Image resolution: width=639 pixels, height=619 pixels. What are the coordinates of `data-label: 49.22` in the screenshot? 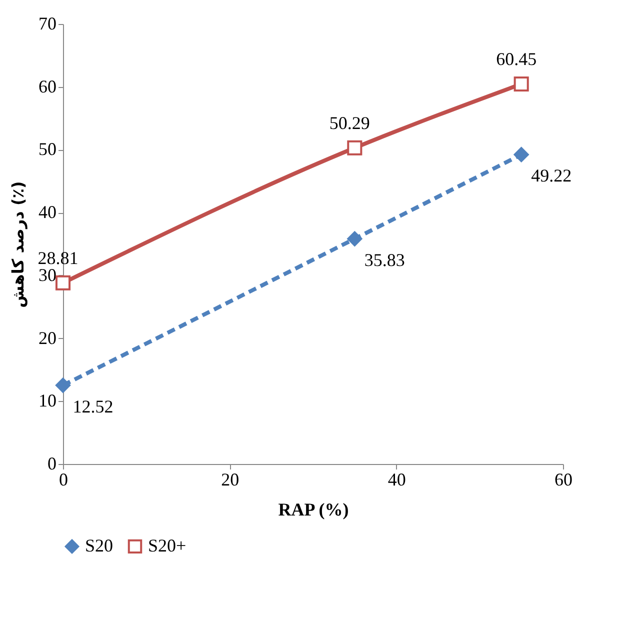 It's located at (551, 176).